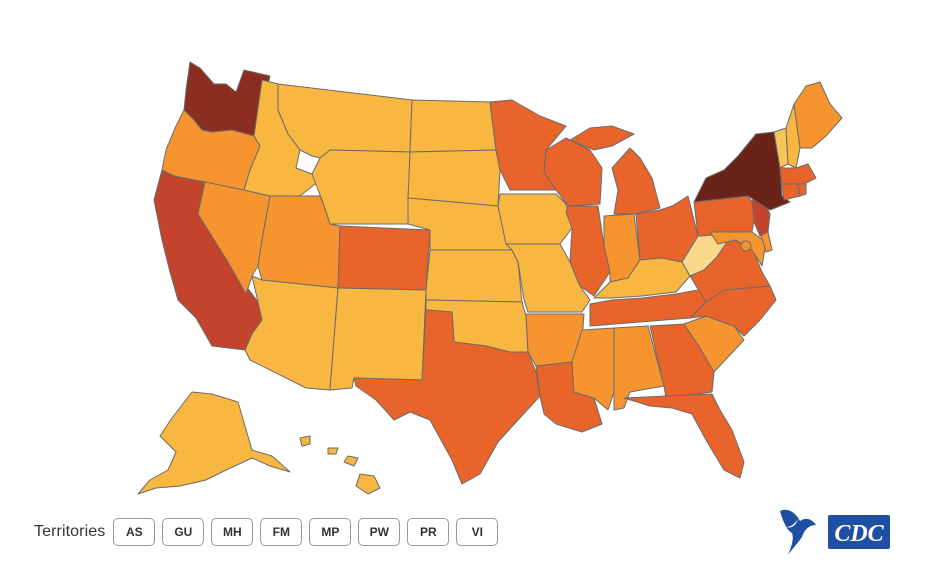 The height and width of the screenshot is (563, 944). I want to click on state-ME, so click(818, 115).